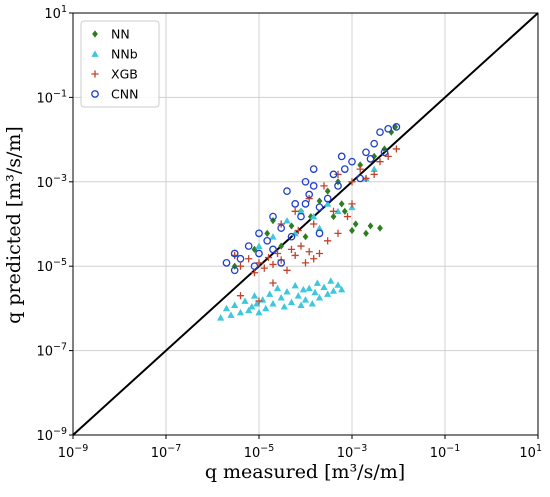  I want to click on legend-marker-xgb, so click(95, 74).